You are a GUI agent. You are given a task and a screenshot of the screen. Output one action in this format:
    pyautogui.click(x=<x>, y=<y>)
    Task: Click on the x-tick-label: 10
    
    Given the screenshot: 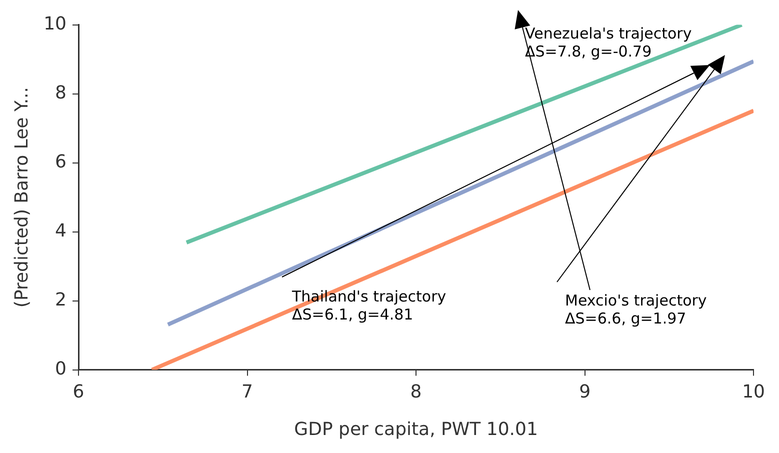 What is the action you would take?
    pyautogui.click(x=753, y=391)
    